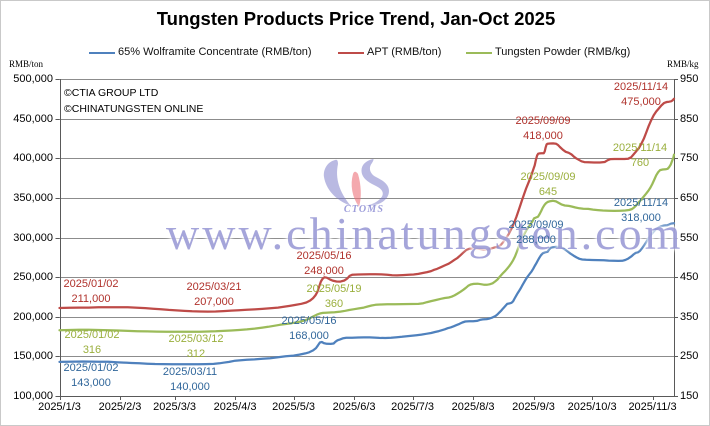  I want to click on right-tick-label: 150, so click(689, 395).